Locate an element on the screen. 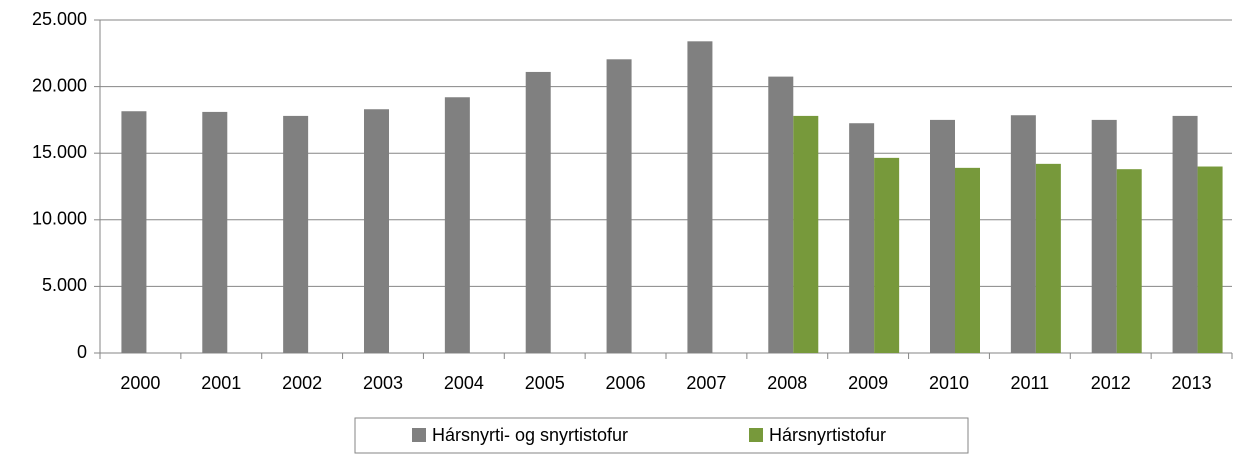 The height and width of the screenshot is (455, 1240). legend-label: Hársnyrtistofur is located at coordinates (827, 435).